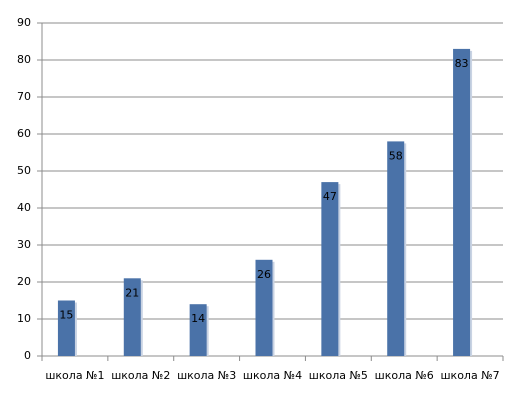 Image resolution: width=520 pixels, height=400 pixels. What do you see at coordinates (396, 155) in the screenshot?
I see `value-label: 58` at bounding box center [396, 155].